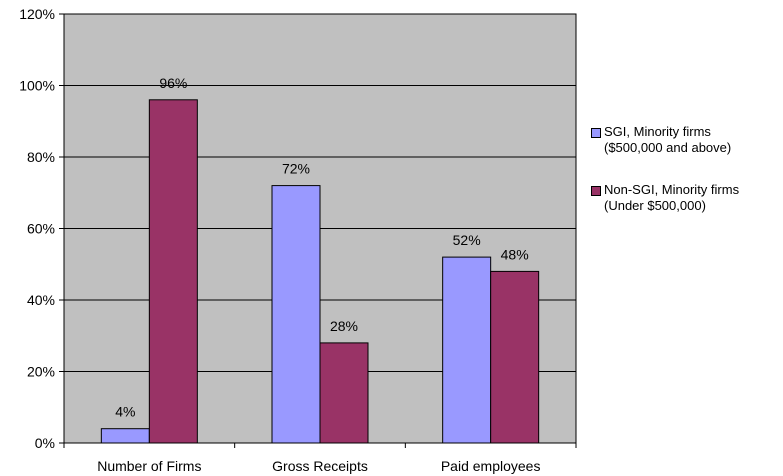 The width and height of the screenshot is (783, 476). Describe the element at coordinates (45, 443) in the screenshot. I see `y-tick-label: 0%` at that location.